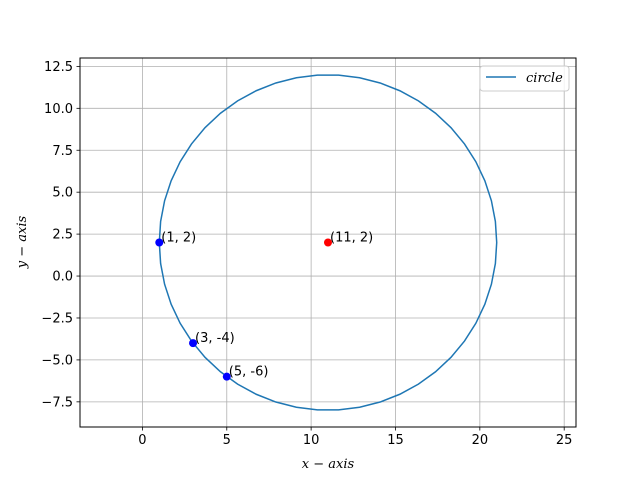  What do you see at coordinates (58, 109) in the screenshot?
I see `y-tick-label: 10.0` at bounding box center [58, 109].